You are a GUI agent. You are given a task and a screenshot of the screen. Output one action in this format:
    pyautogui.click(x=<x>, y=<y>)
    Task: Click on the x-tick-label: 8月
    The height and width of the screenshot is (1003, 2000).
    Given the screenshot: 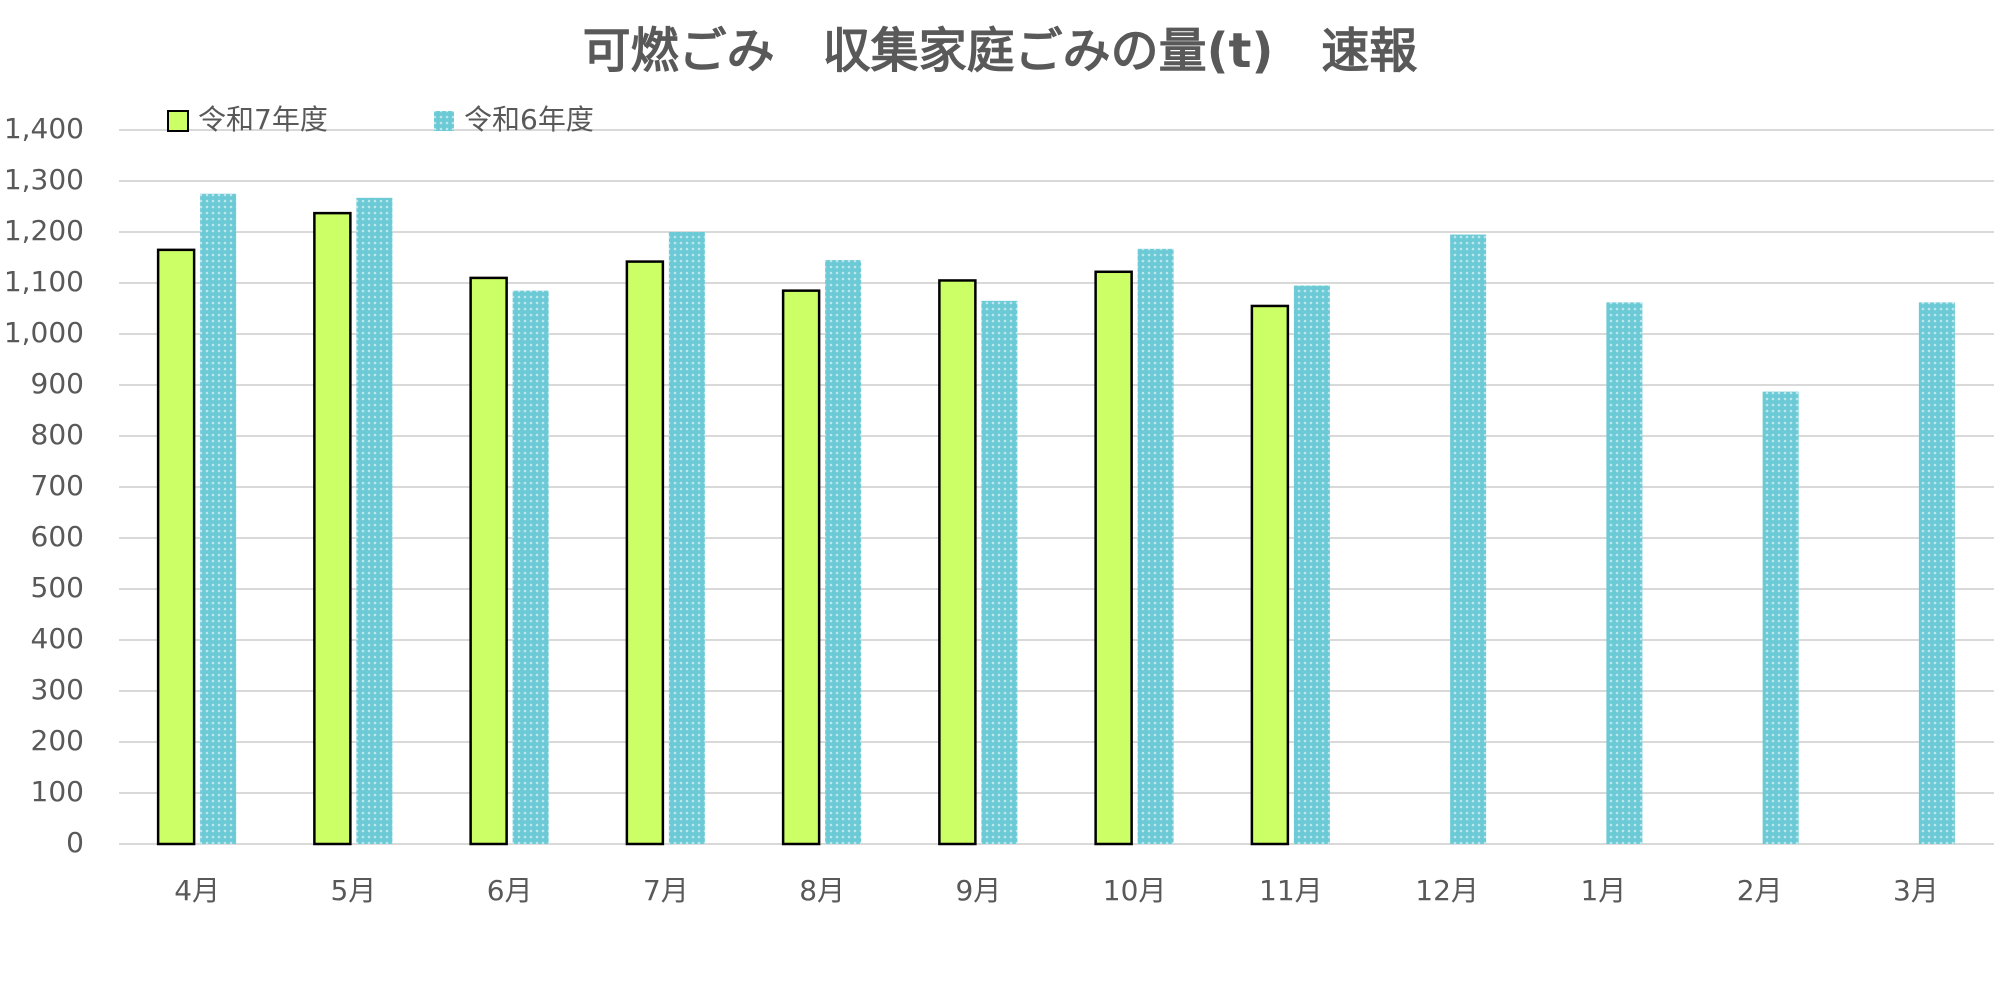 What is the action you would take?
    pyautogui.click(x=822, y=890)
    